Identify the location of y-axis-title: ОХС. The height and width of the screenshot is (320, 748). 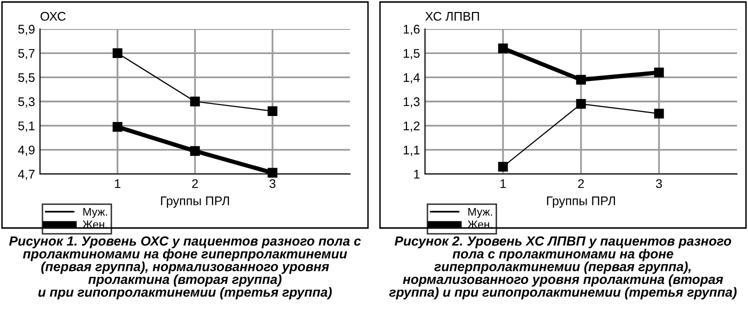
(53, 16).